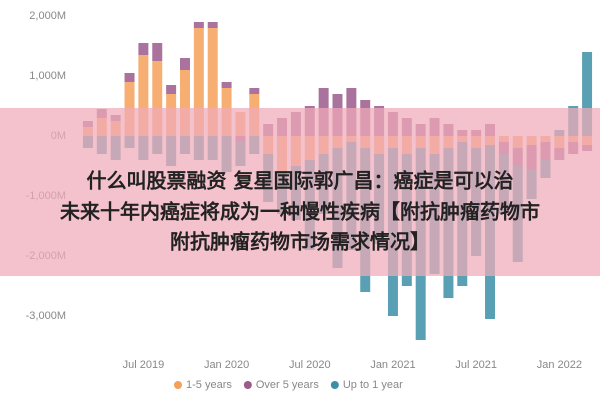  Describe the element at coordinates (300, 242) in the screenshot. I see `overlay-line: 附抗肿瘤药物市场需求情况】` at that location.